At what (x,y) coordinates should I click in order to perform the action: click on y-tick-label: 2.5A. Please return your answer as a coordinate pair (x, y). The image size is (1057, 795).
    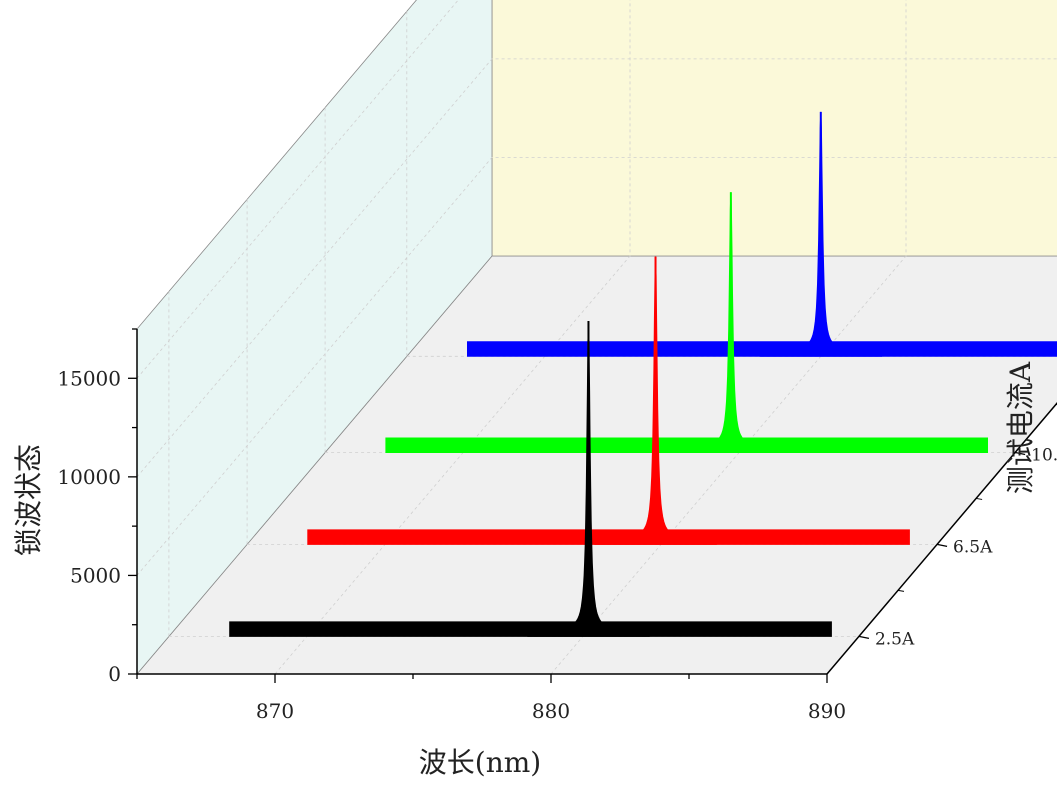
    Looking at the image, I should click on (895, 639).